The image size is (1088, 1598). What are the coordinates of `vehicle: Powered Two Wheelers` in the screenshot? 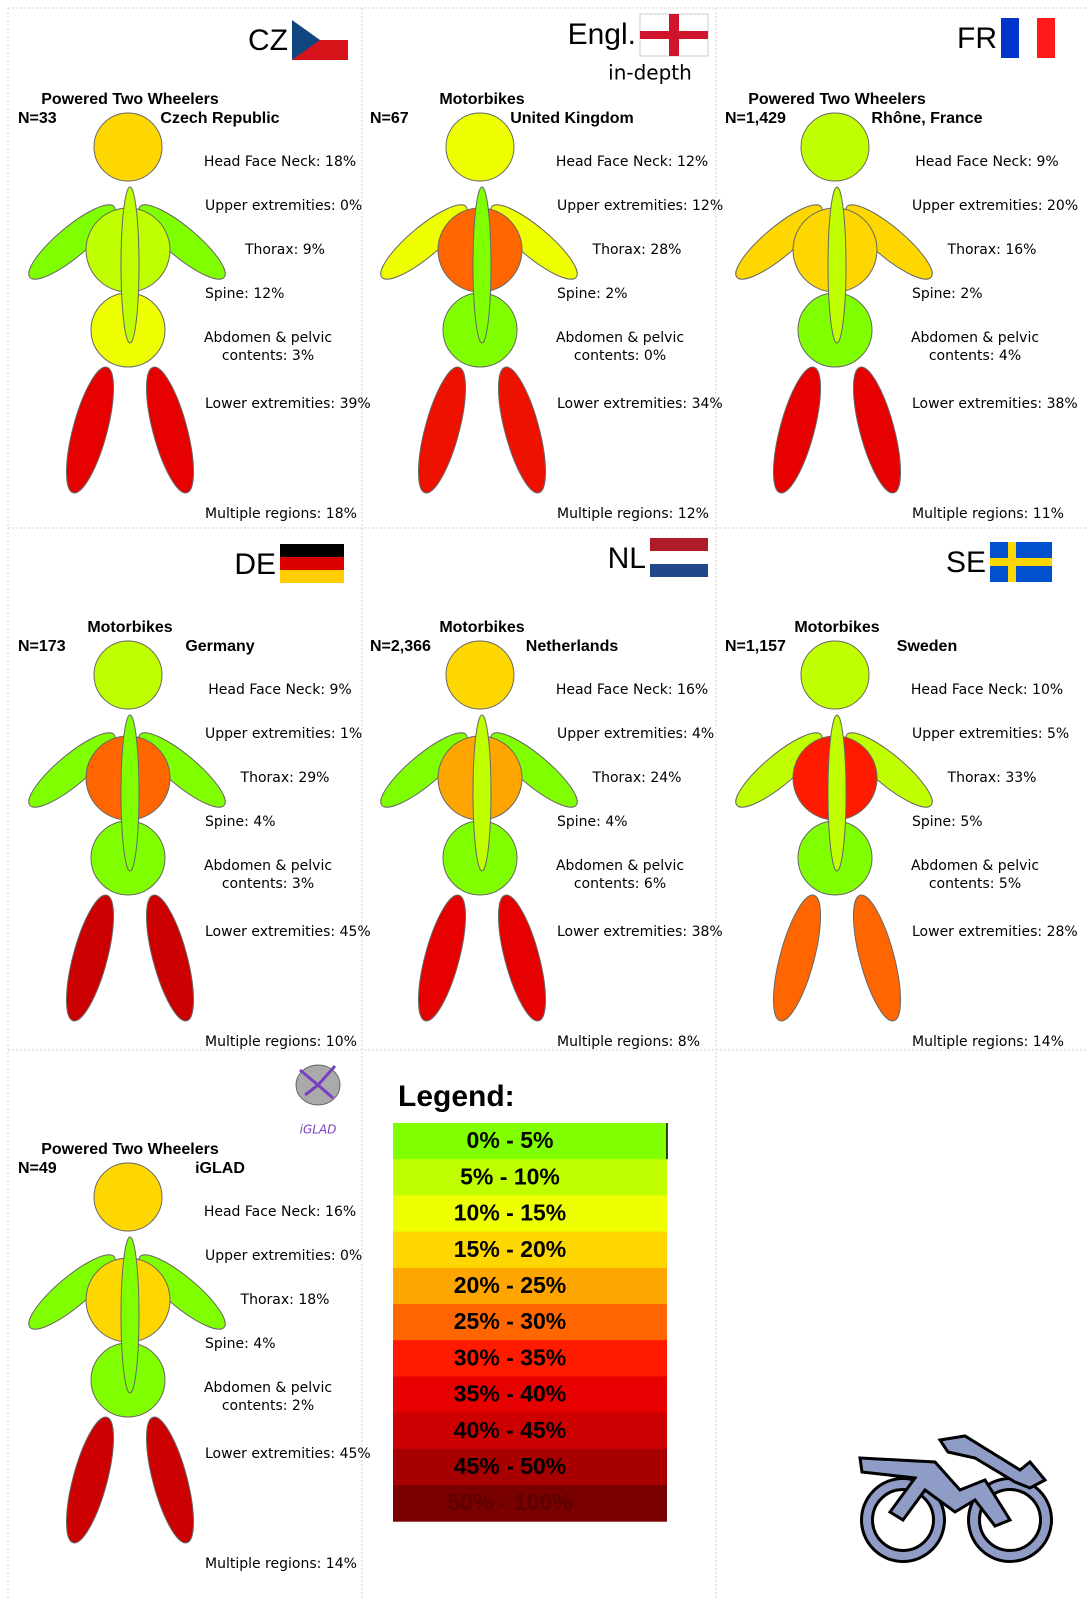 It's located at (837, 99).